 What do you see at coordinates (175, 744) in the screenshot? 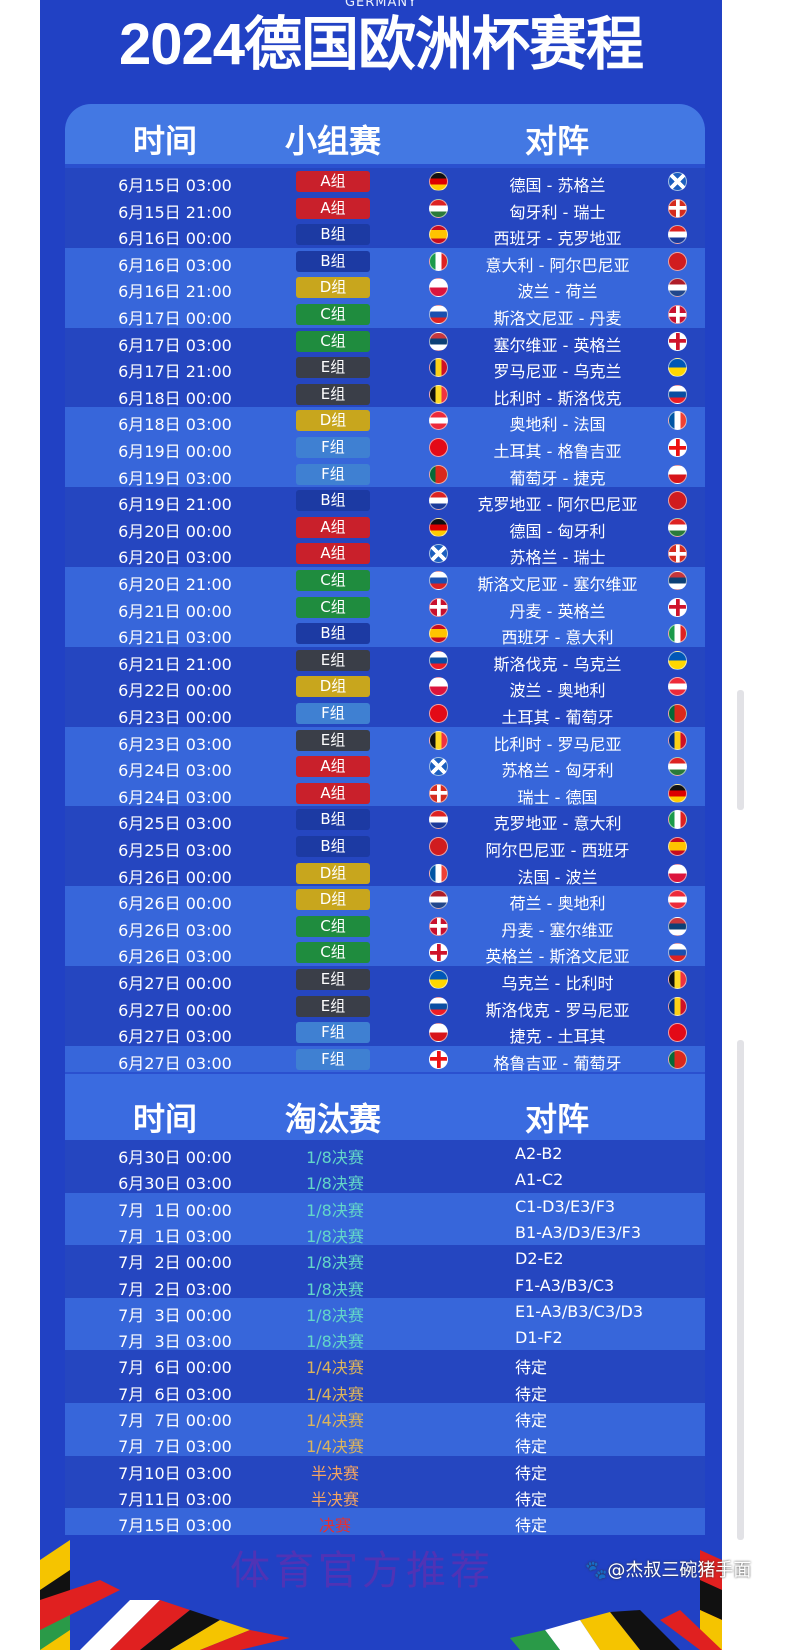
I see `match-time: 6月23日 03:00` at bounding box center [175, 744].